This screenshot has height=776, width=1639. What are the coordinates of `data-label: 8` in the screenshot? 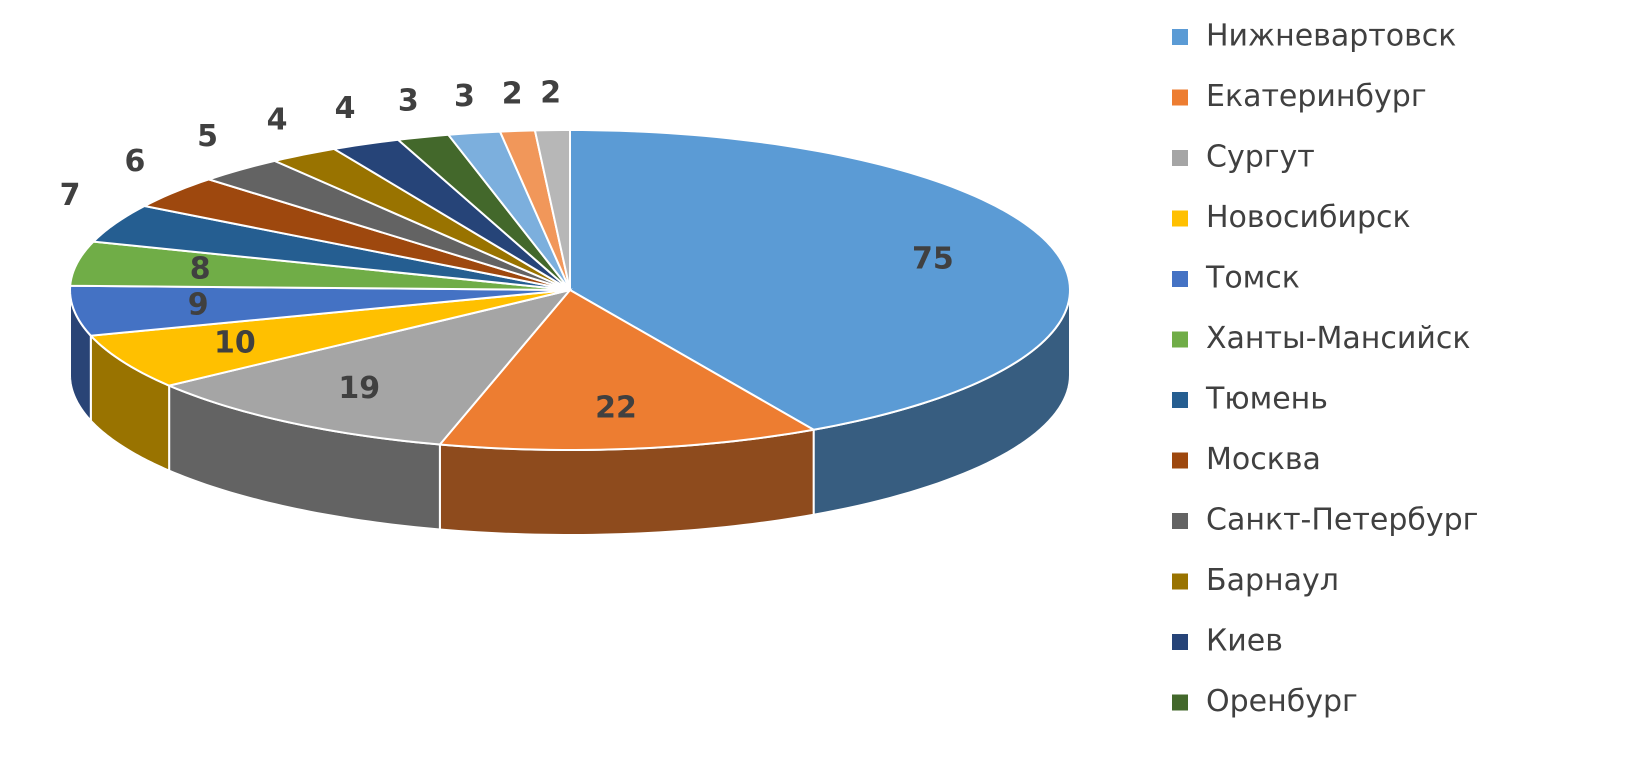 It's located at (200, 269).